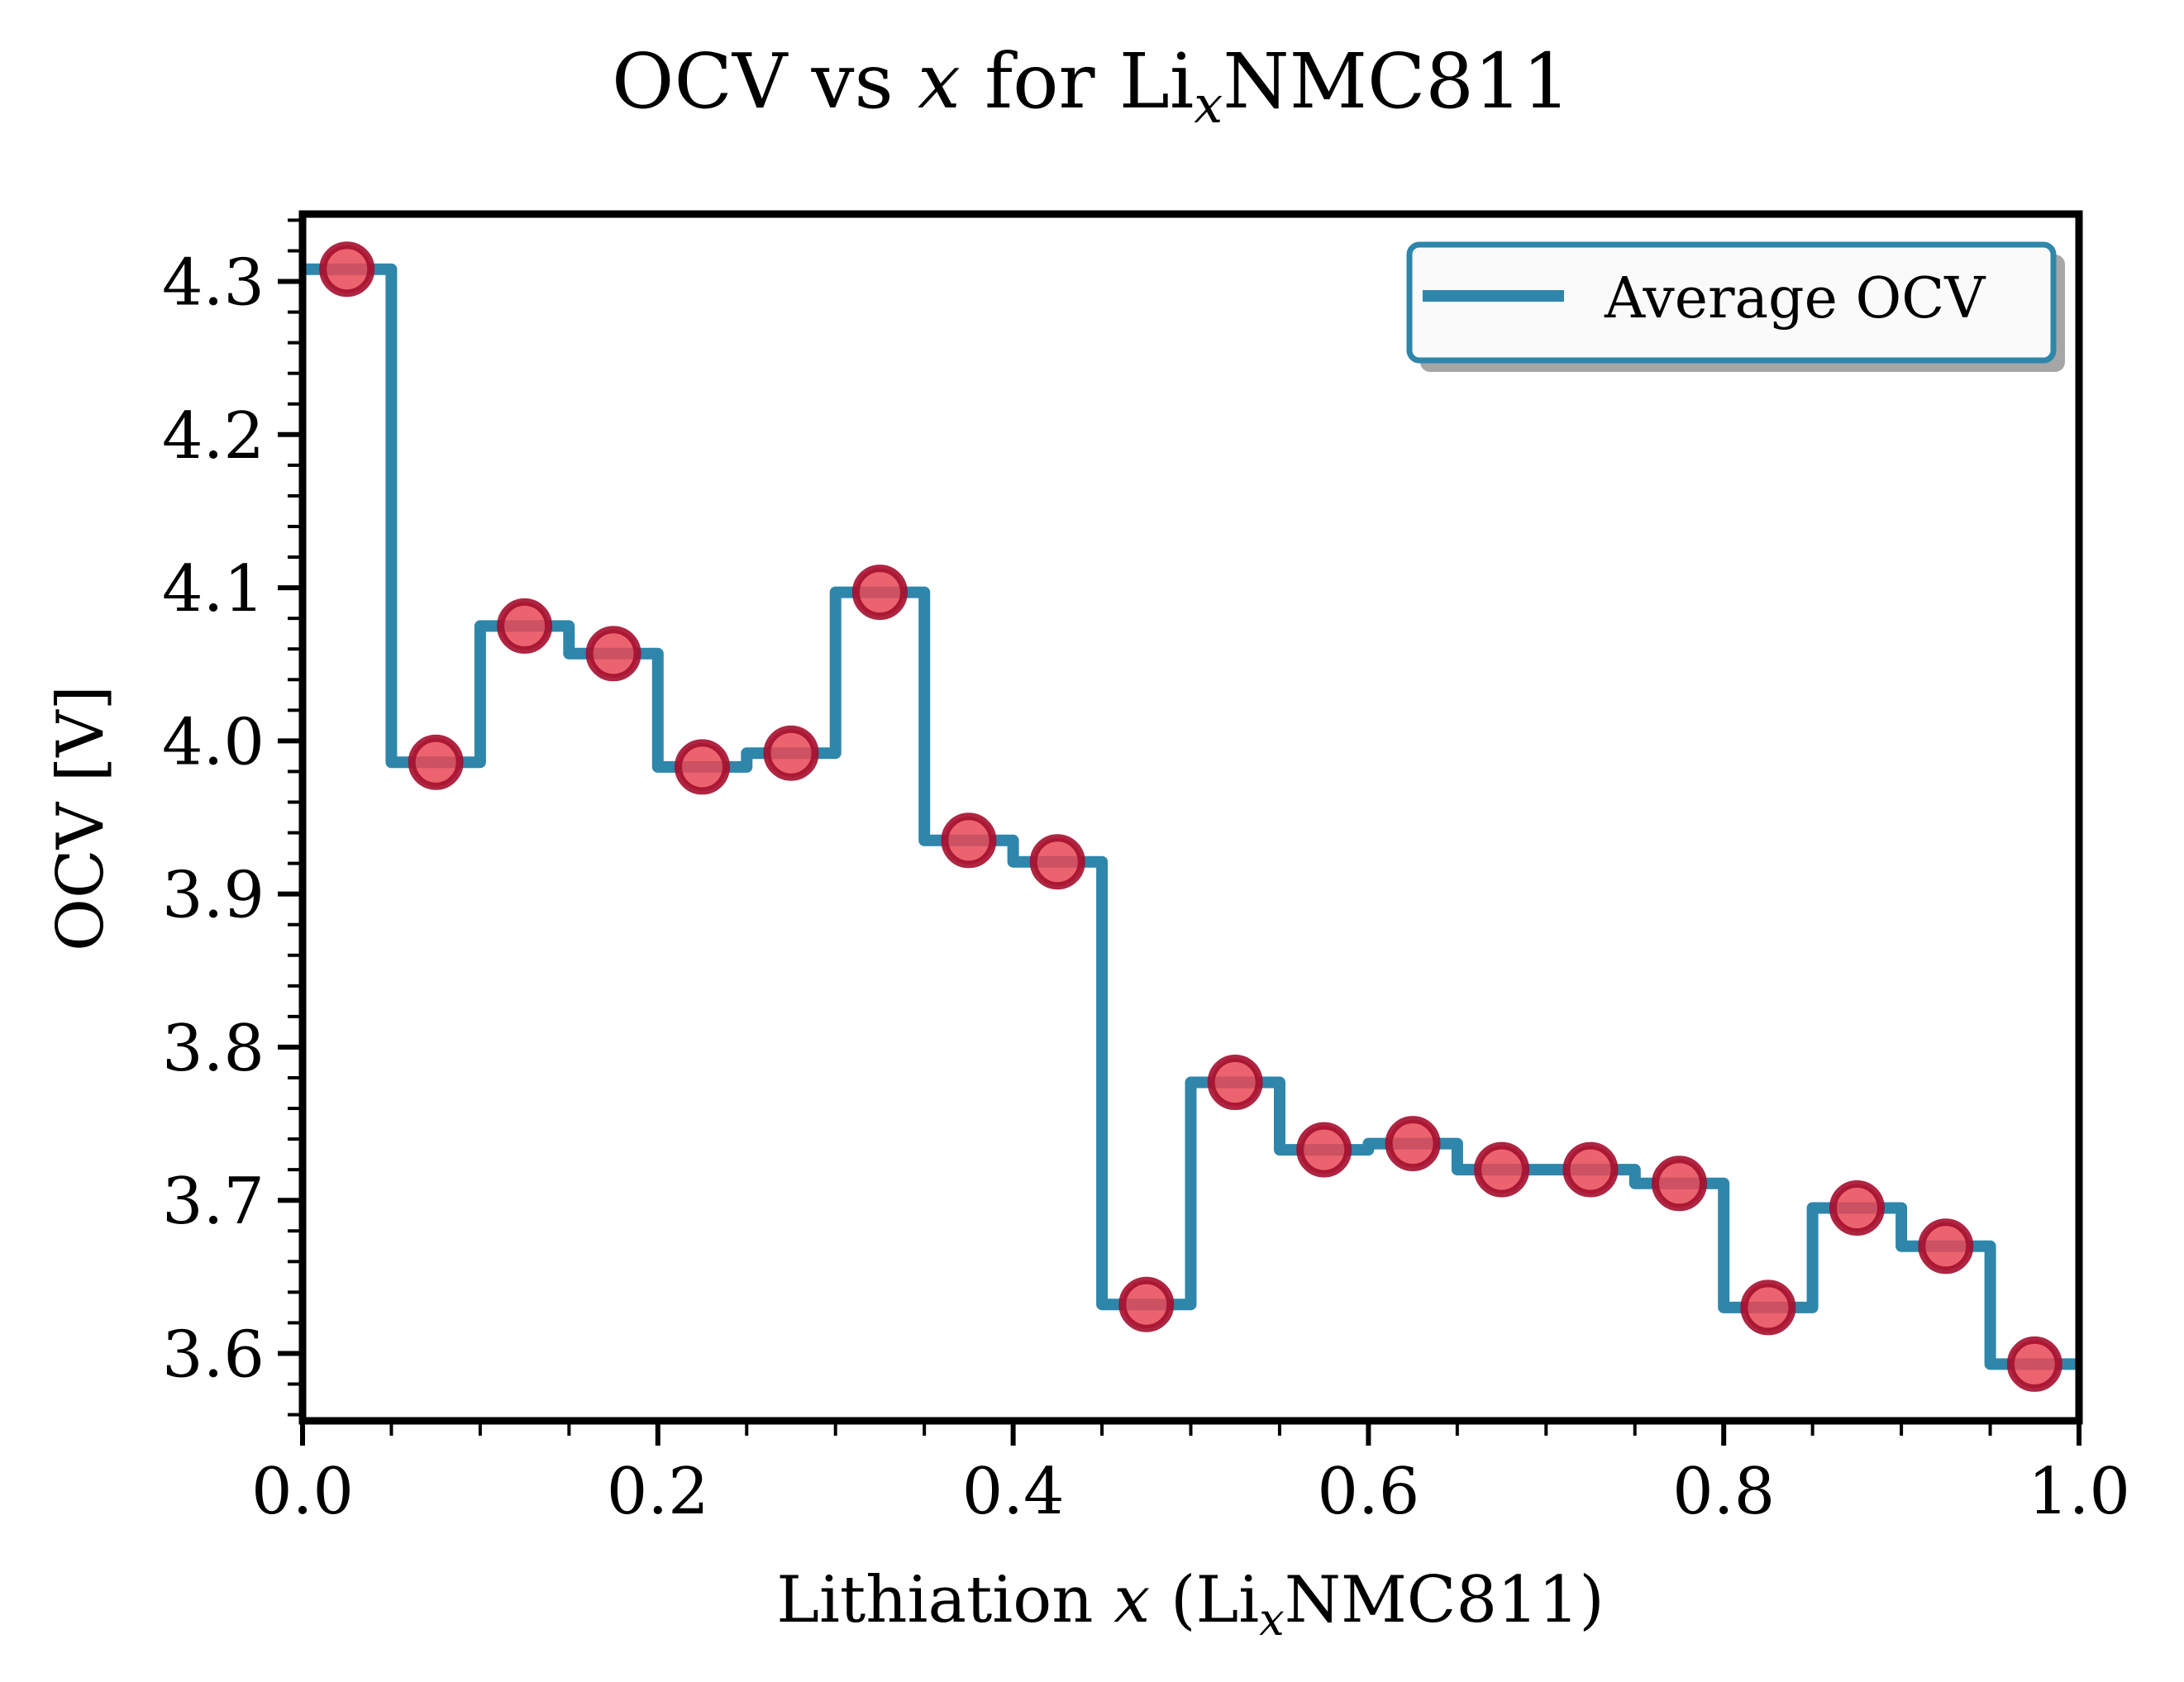  What do you see at coordinates (213, 589) in the screenshot?
I see `y-tick-label: 4.1` at bounding box center [213, 589].